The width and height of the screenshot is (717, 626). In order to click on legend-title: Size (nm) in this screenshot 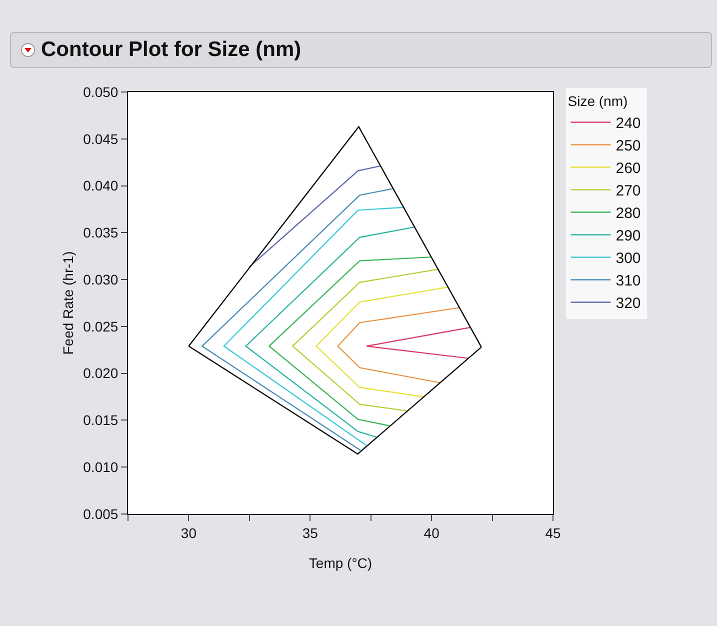, I will do `click(598, 100)`.